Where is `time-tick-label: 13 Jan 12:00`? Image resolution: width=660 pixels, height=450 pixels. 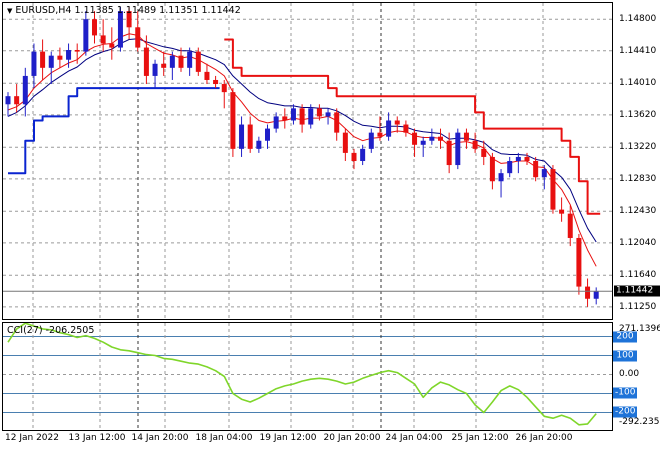 time-tick-label: 13 Jan 12:00 is located at coordinates (97, 438).